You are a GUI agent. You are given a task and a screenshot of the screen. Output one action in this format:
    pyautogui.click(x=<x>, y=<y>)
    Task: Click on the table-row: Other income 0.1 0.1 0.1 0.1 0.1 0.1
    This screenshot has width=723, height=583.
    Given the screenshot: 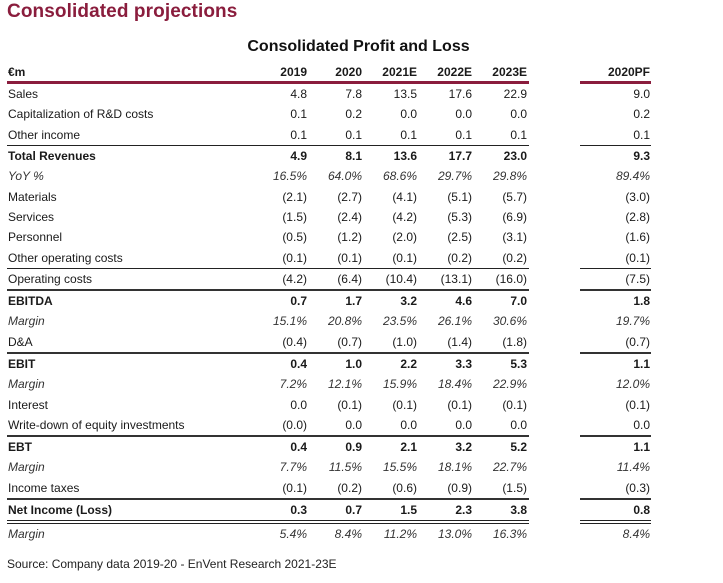 What is the action you would take?
    pyautogui.click(x=329, y=135)
    